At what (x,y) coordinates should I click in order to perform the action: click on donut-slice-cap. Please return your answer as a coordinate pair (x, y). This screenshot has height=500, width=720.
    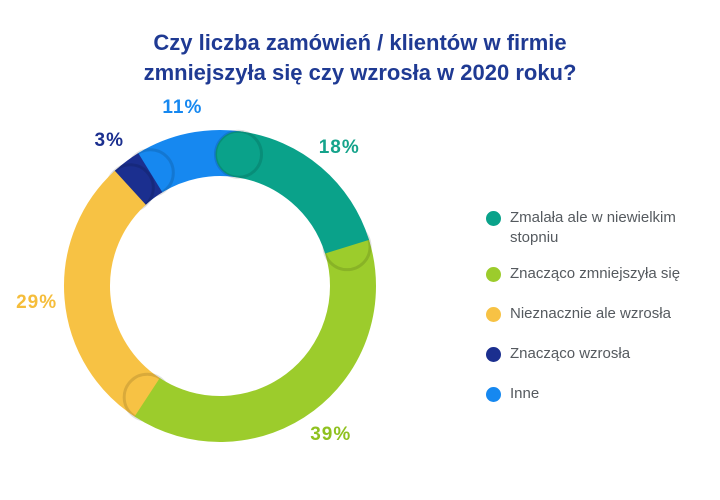
    Looking at the image, I should click on (238, 154).